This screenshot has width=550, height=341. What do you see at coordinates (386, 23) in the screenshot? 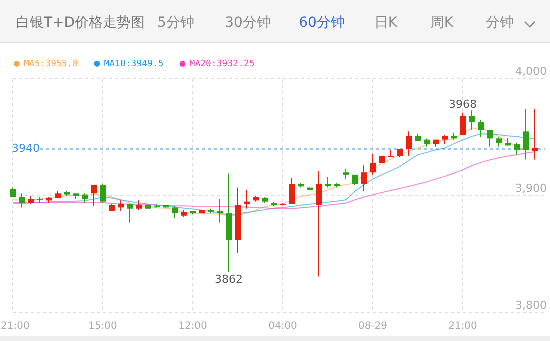
I see `text: 日K` at bounding box center [386, 23].